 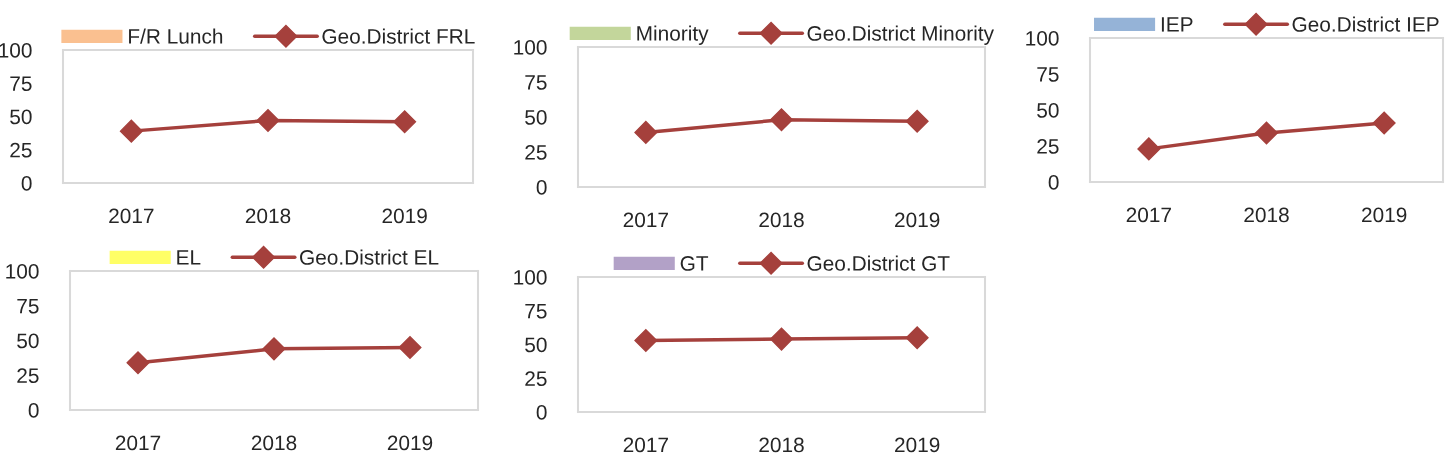 I want to click on legend-label: GT, so click(x=694, y=263).